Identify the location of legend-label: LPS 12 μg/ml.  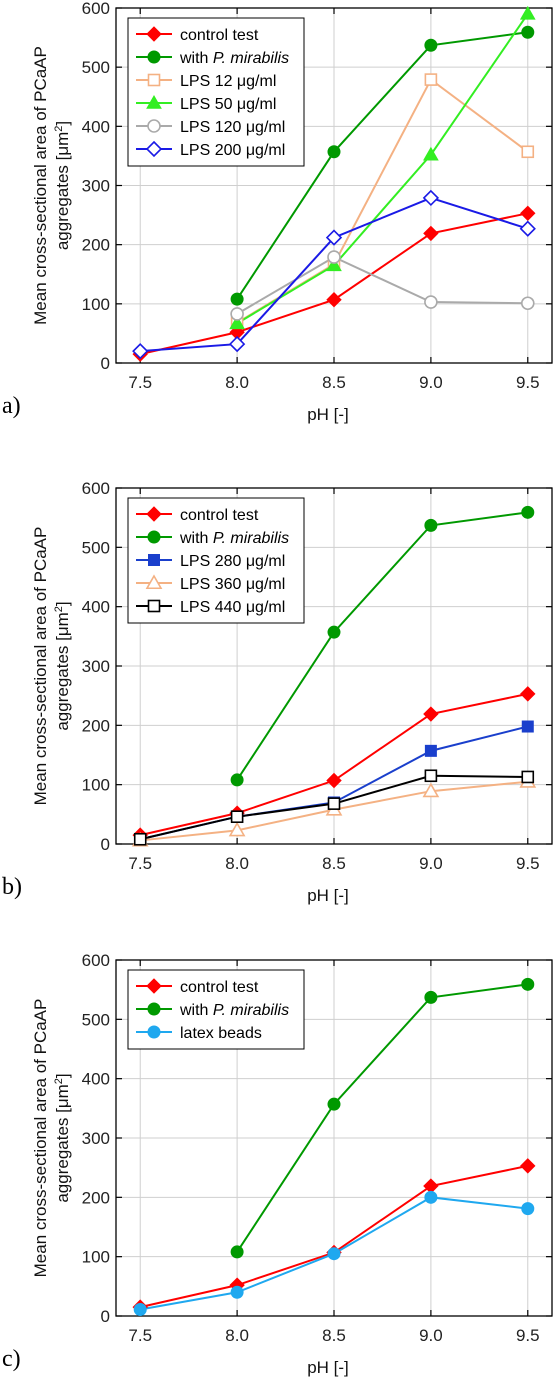
(228, 81).